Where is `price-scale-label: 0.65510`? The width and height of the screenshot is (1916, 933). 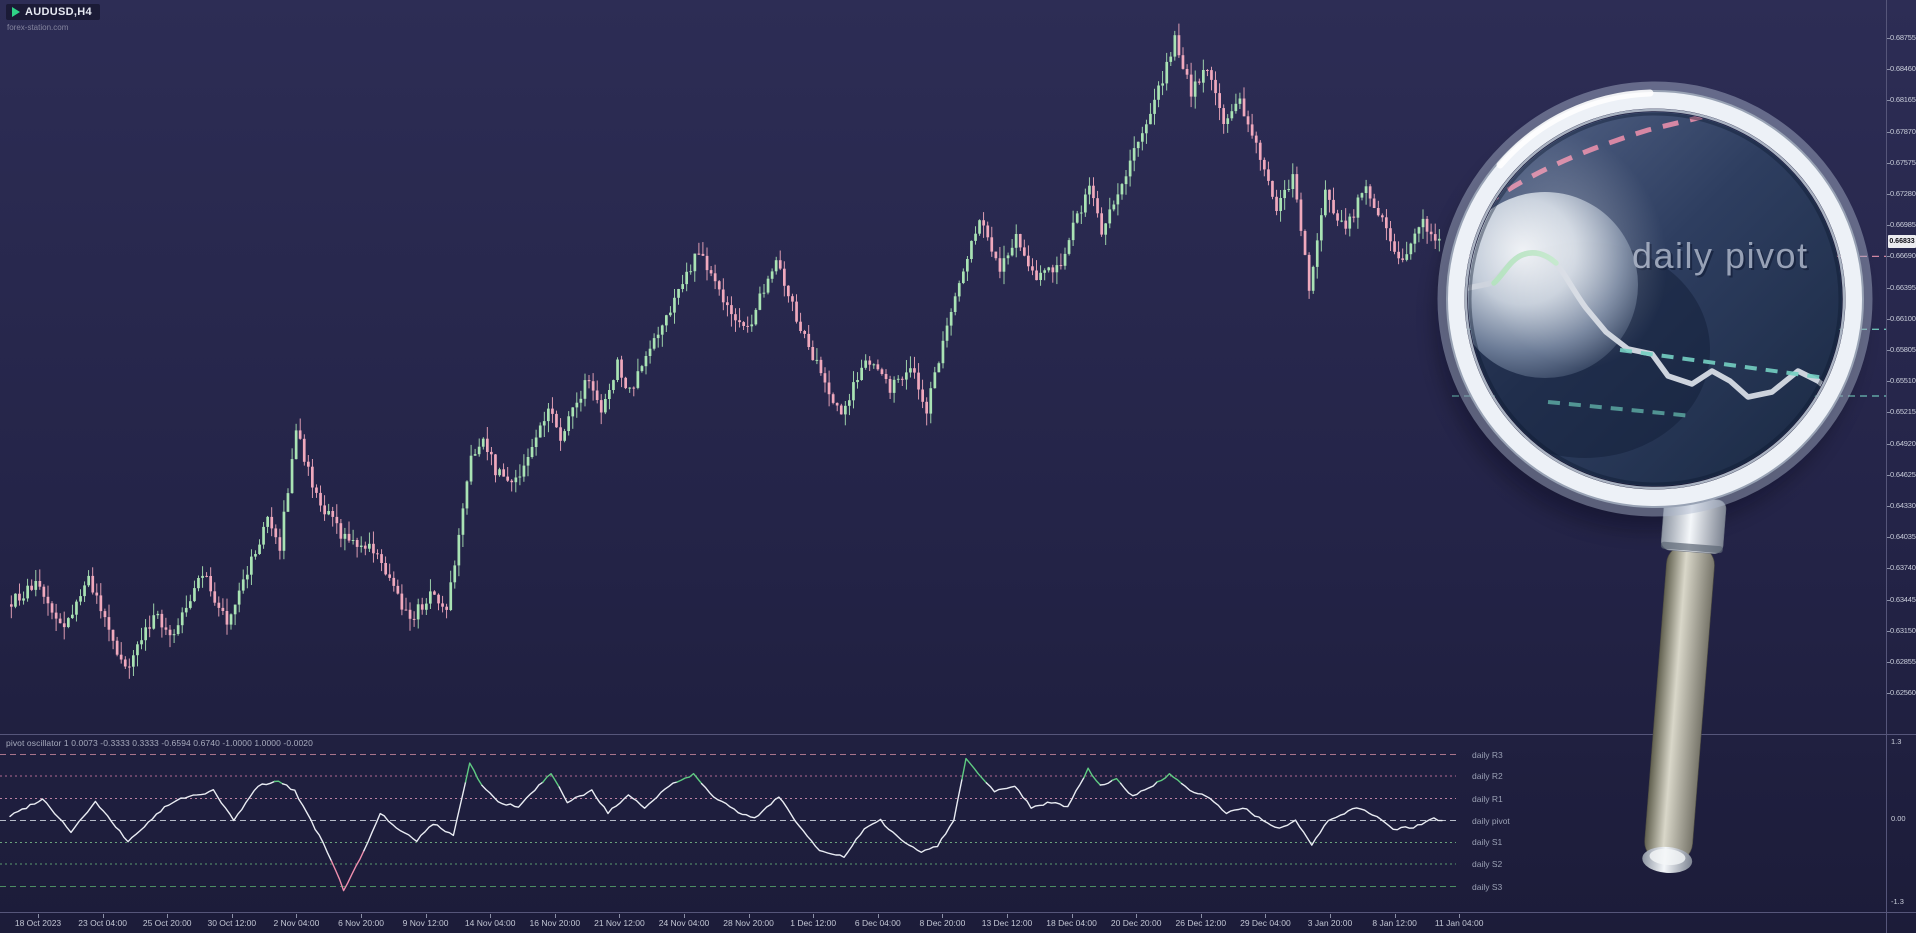
price-scale-label: 0.65510 is located at coordinates (1903, 381).